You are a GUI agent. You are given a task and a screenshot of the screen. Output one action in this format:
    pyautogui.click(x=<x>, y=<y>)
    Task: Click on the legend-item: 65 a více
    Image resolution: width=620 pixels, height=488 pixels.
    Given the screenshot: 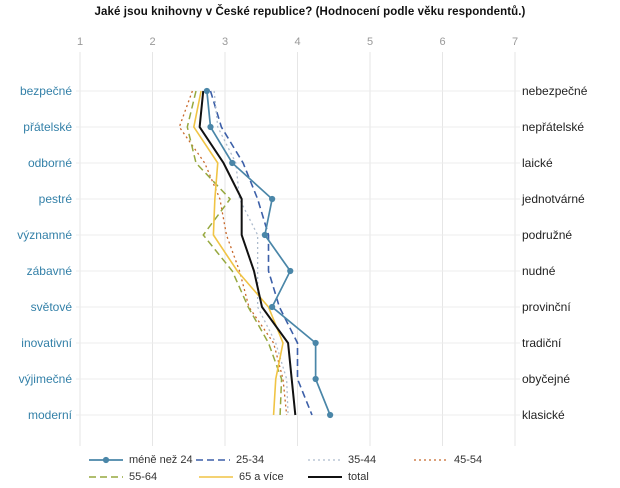 What is the action you would take?
    pyautogui.click(x=241, y=477)
    